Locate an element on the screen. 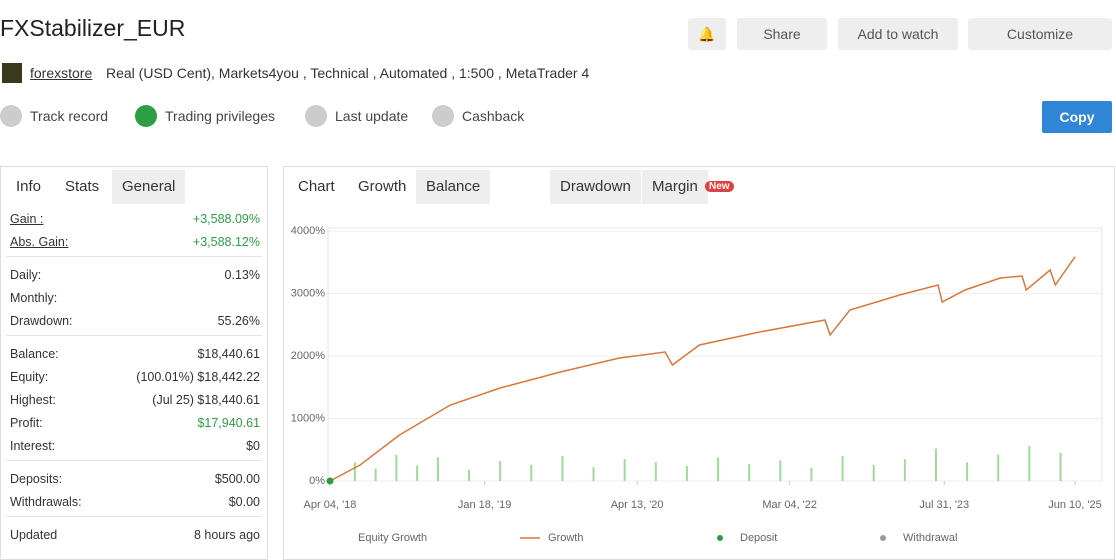  stat-value: $0.00 is located at coordinates (244, 502).